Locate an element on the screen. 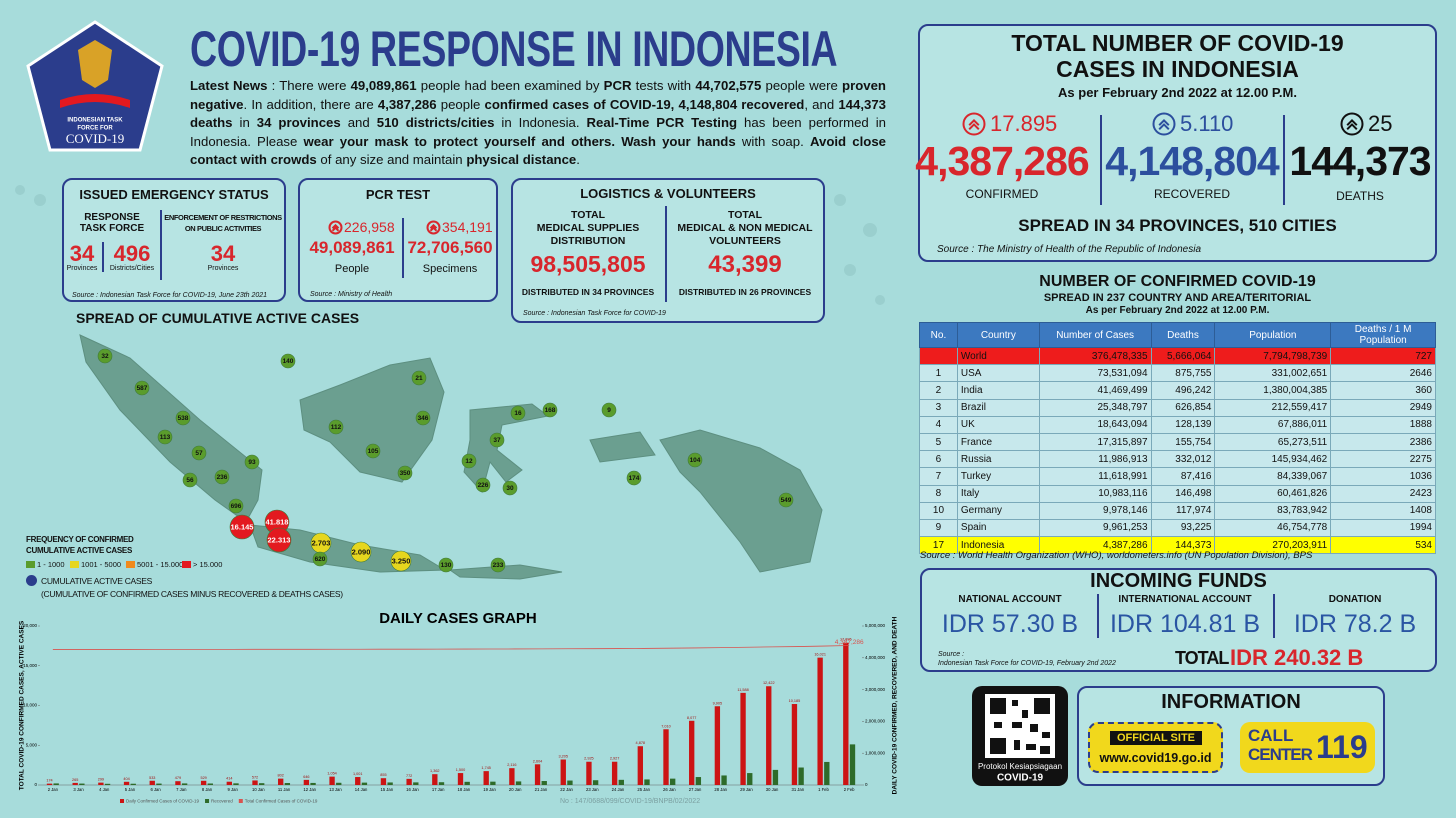 This screenshot has height=818, width=1456. column-header: Deaths / 1 M Population is located at coordinates (1383, 335).